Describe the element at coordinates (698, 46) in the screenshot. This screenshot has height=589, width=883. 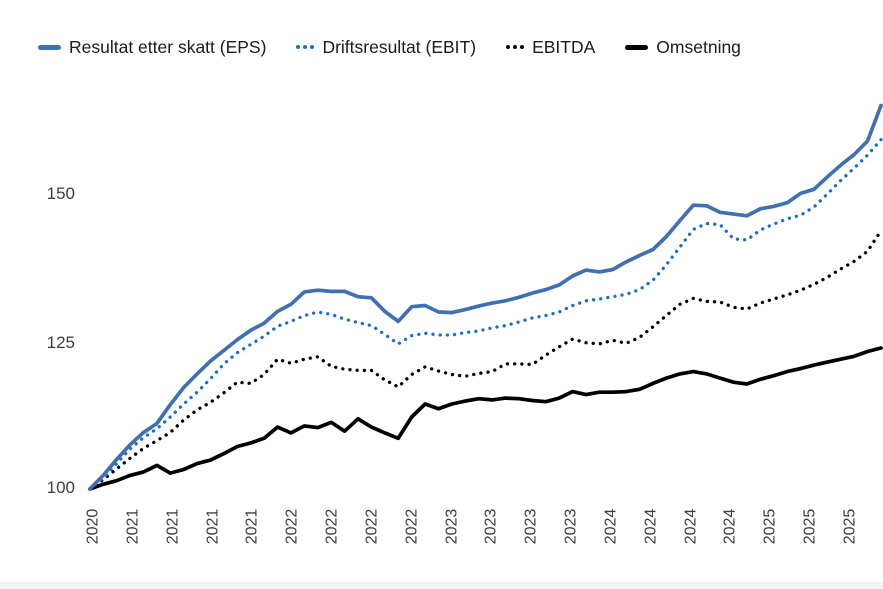
I see `legend-label-omsetning: Omsetning` at that location.